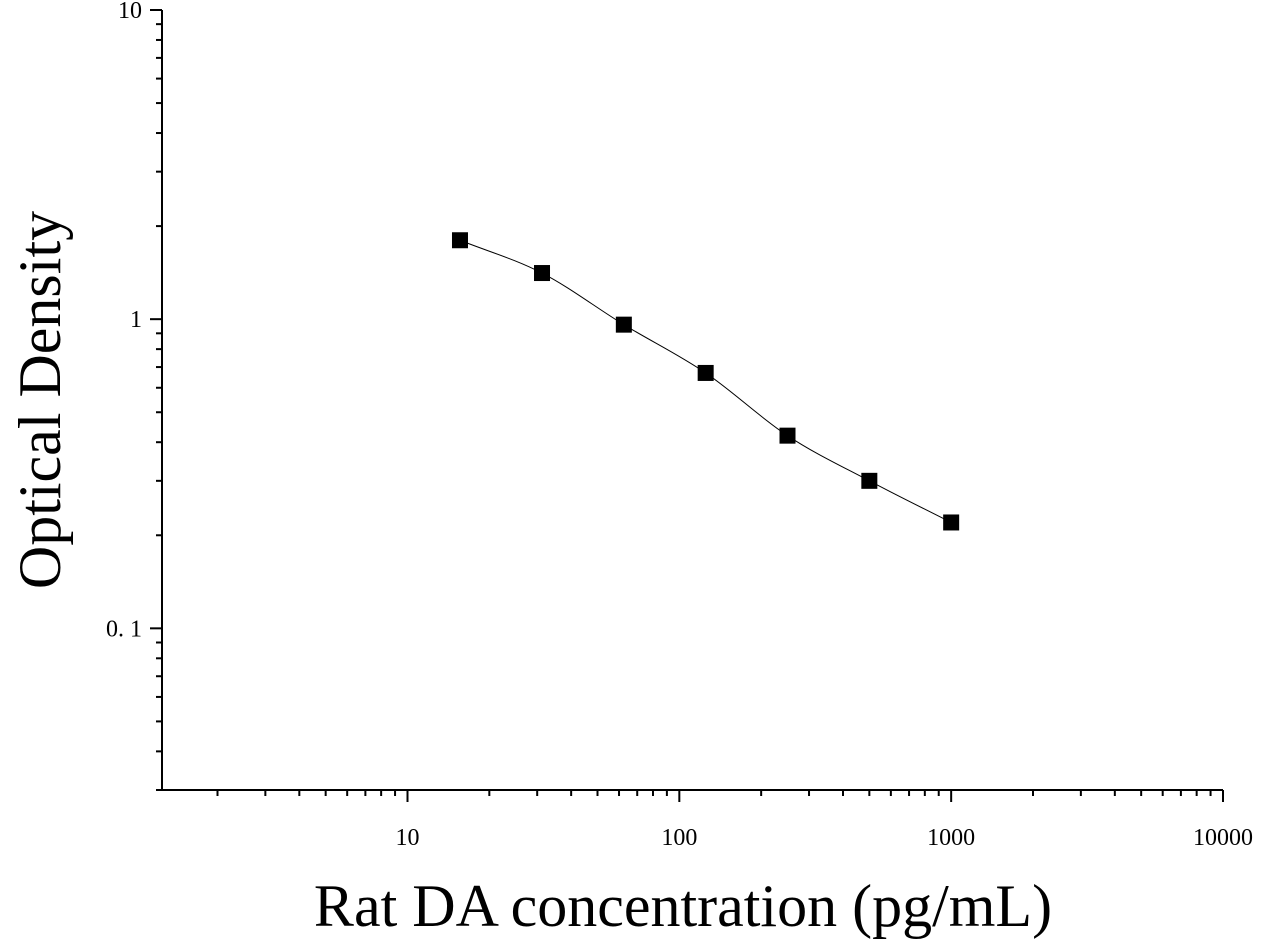 The image size is (1275, 949). Describe the element at coordinates (1223, 838) in the screenshot. I see `x-tick-label: 10000` at that location.